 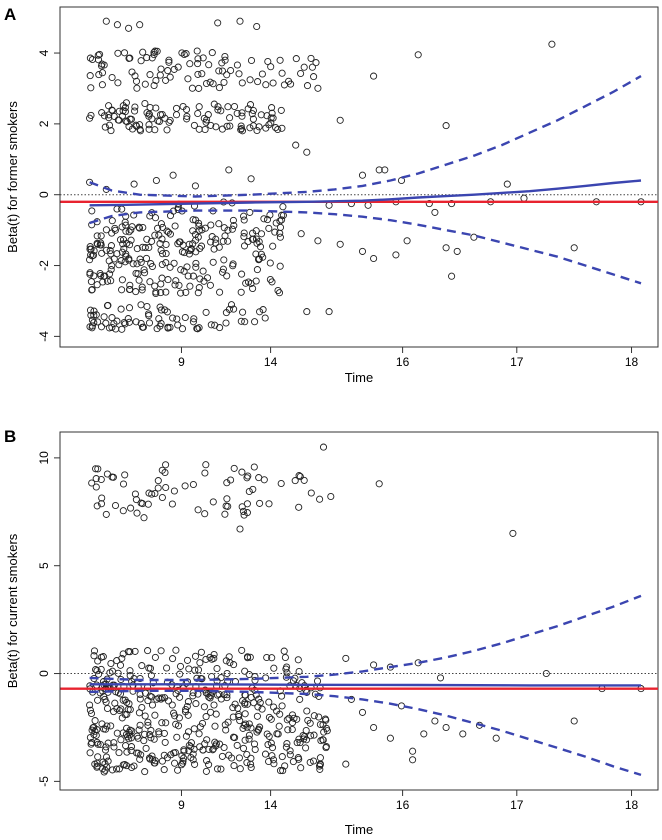 What do you see at coordinates (10, 14) in the screenshot?
I see `panel-a-letter: A` at bounding box center [10, 14].